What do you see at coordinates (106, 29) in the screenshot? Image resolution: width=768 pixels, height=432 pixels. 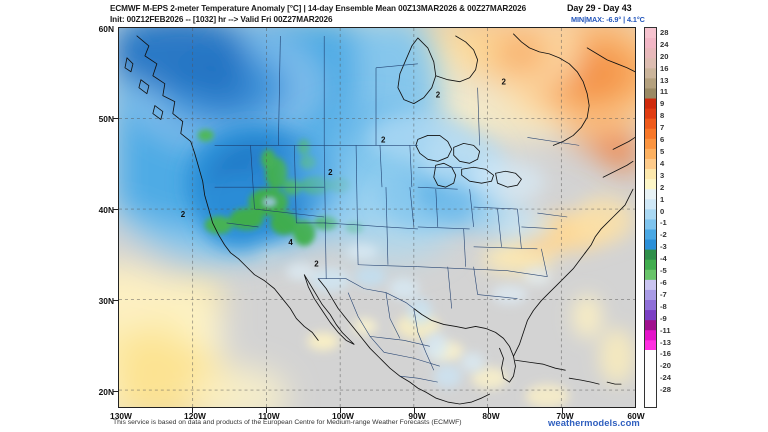 I see `ytick-60N: 60N` at bounding box center [106, 29].